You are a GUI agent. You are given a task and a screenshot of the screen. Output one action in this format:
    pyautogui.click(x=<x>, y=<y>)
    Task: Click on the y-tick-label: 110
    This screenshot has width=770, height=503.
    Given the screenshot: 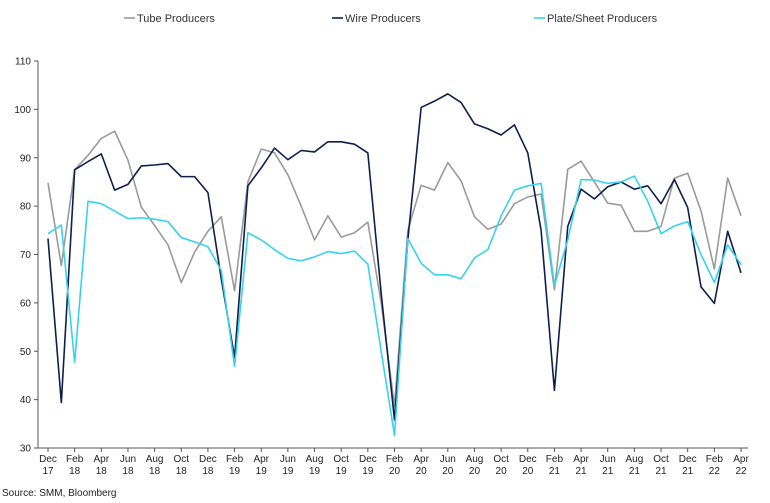 What is the action you would take?
    pyautogui.click(x=23, y=62)
    